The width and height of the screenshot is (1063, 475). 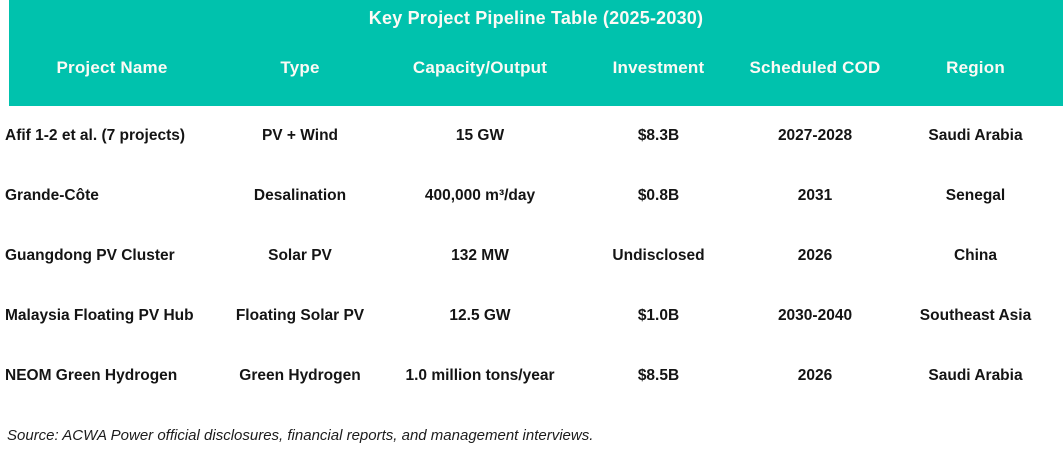 What do you see at coordinates (90, 255) in the screenshot?
I see `cell-project-name: Guangdong PV Cluster` at bounding box center [90, 255].